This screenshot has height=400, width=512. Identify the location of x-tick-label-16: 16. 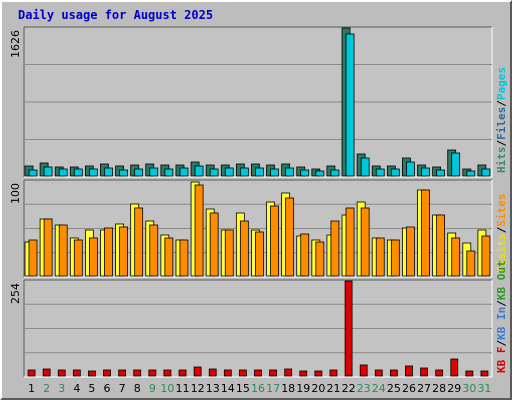
(258, 388).